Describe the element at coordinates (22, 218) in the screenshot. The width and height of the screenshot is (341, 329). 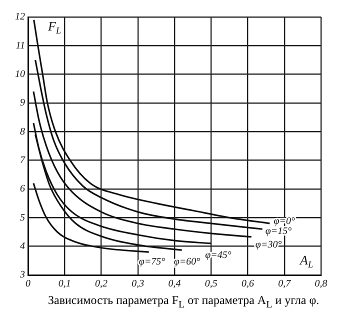
I see `y-tick-label: 5` at that location.